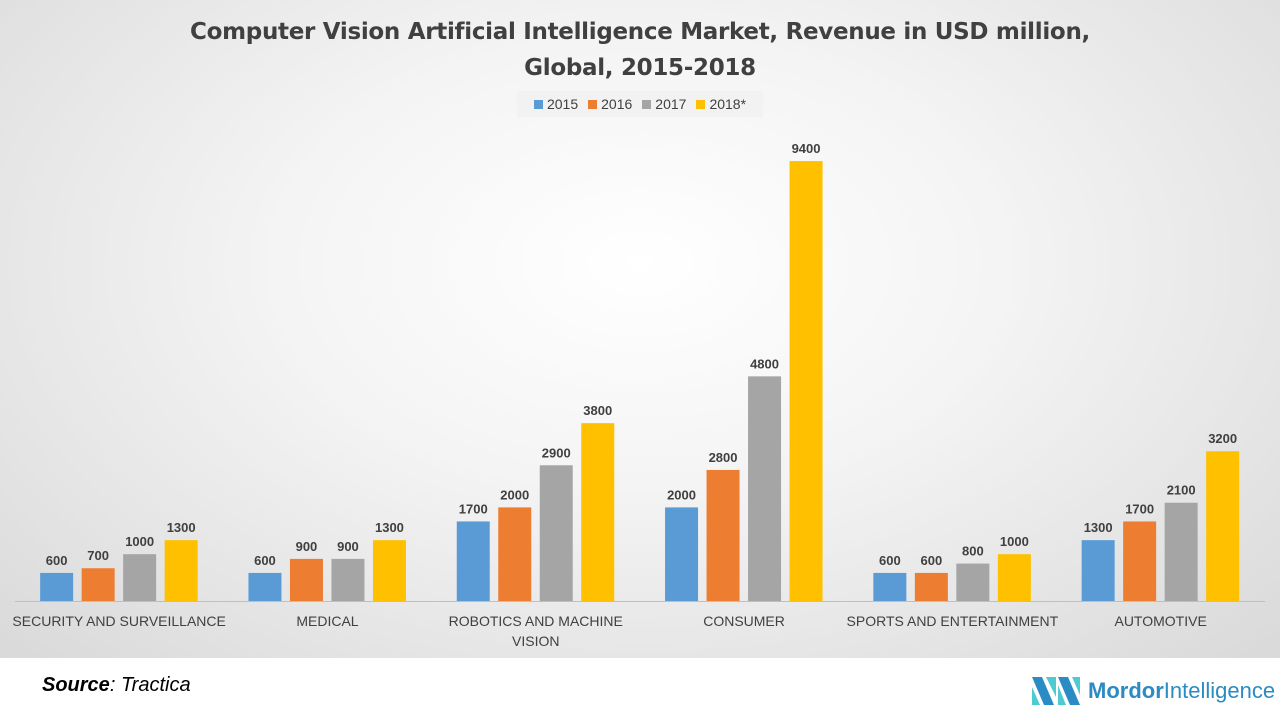 Image resolution: width=1280 pixels, height=720 pixels. I want to click on category-label: ROBOTICS AND MACHINE, so click(536, 621).